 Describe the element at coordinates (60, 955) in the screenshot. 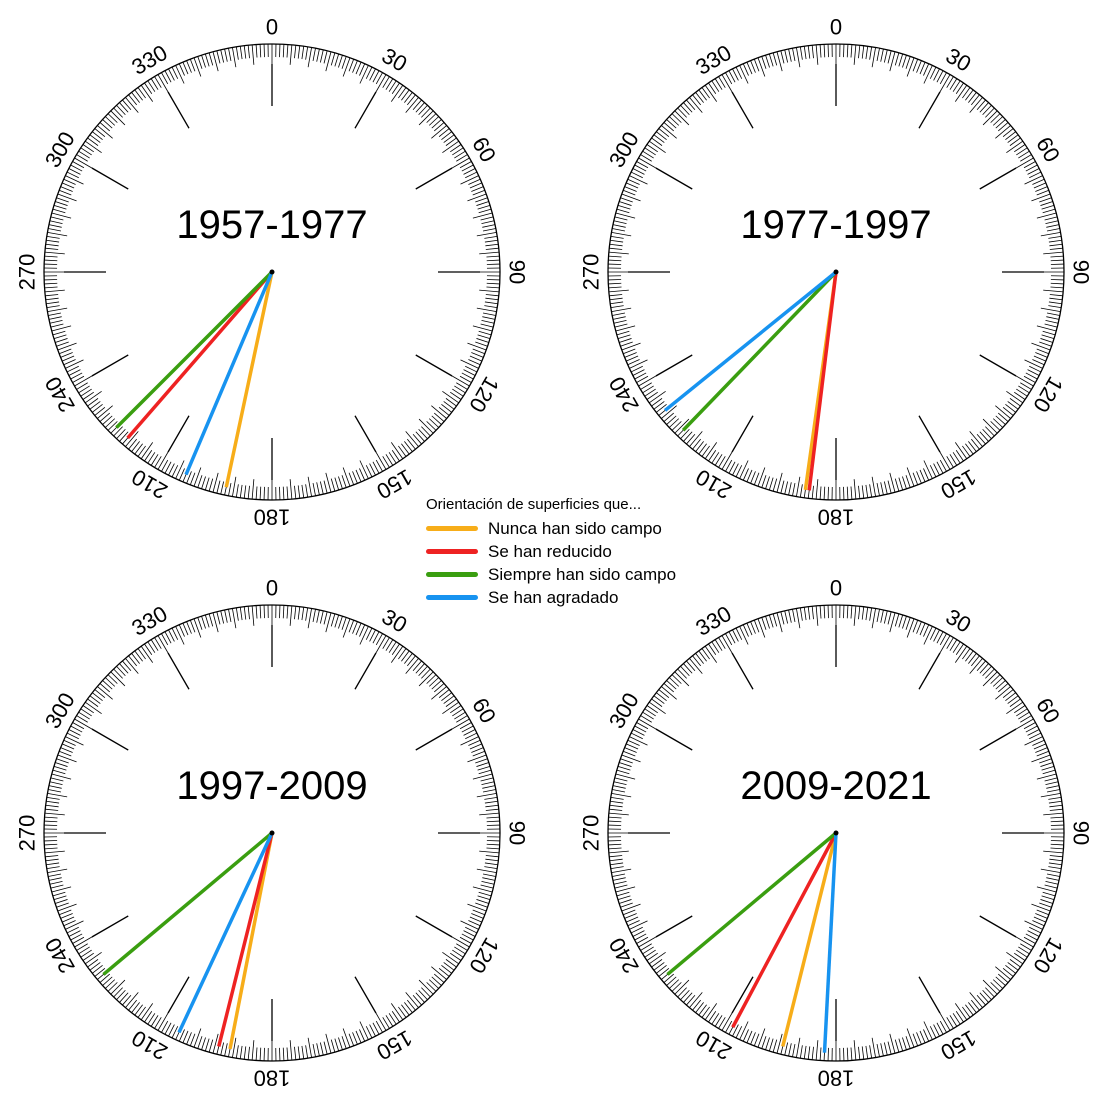

I see `tick-label: 240` at that location.